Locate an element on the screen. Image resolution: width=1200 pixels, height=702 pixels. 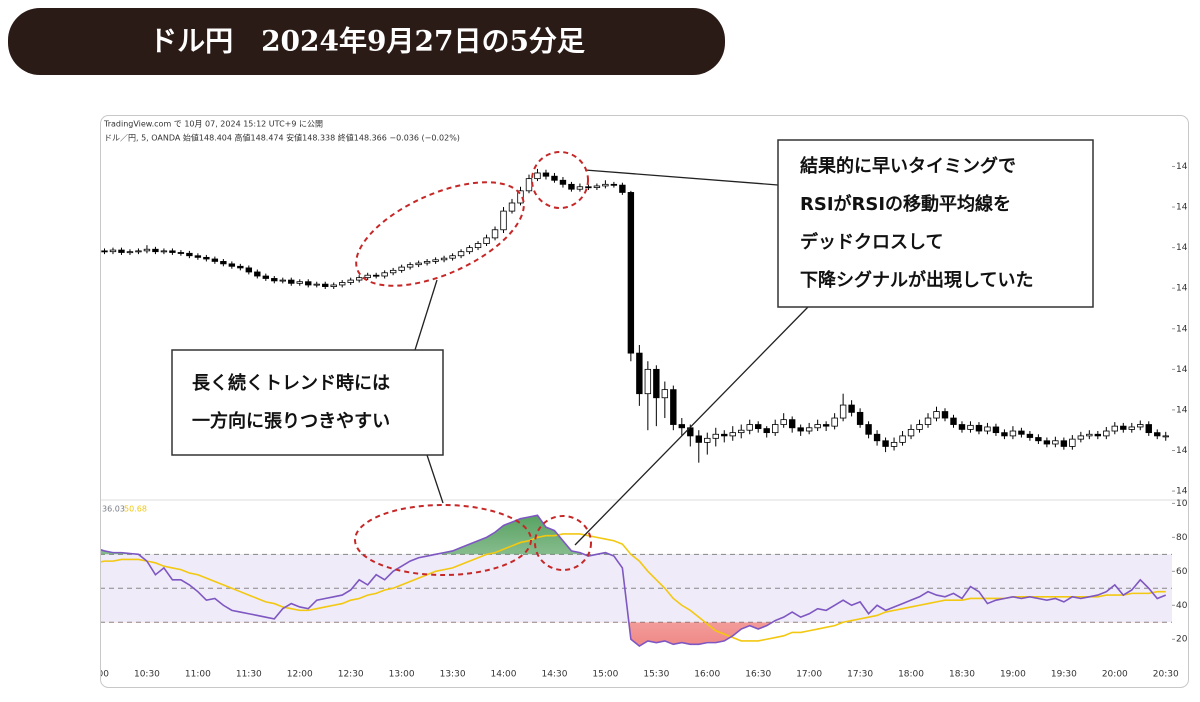
y-tick-label: 145.5 is located at coordinates (1188, 248).